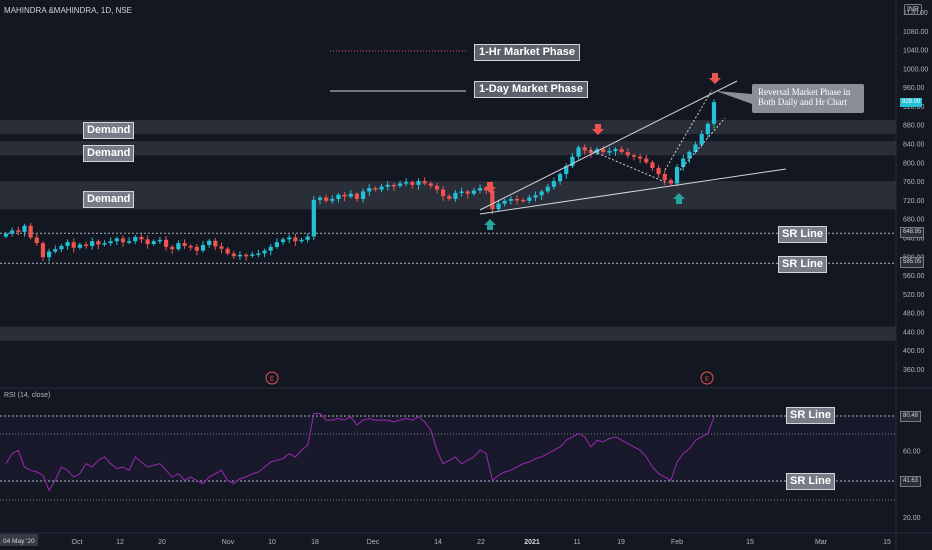 The width and height of the screenshot is (932, 550). What do you see at coordinates (162, 542) in the screenshot?
I see `x-tick-label: 20` at bounding box center [162, 542].